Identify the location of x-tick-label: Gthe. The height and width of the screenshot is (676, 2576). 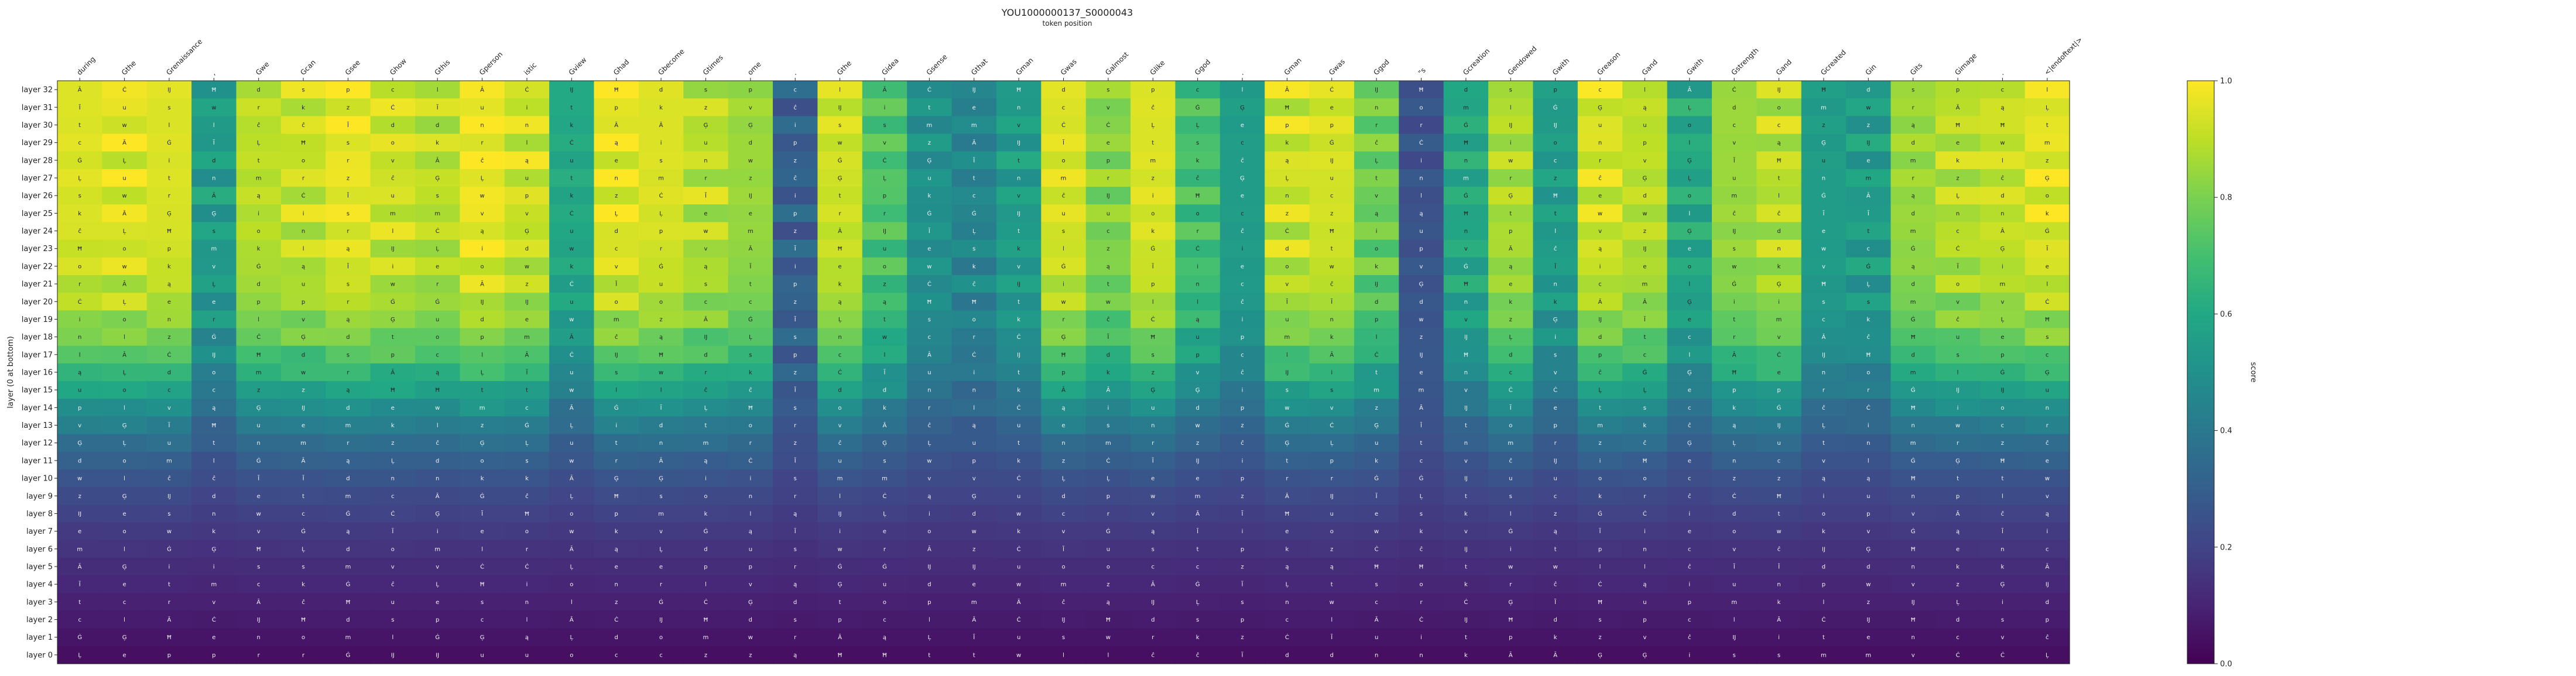
(844, 68).